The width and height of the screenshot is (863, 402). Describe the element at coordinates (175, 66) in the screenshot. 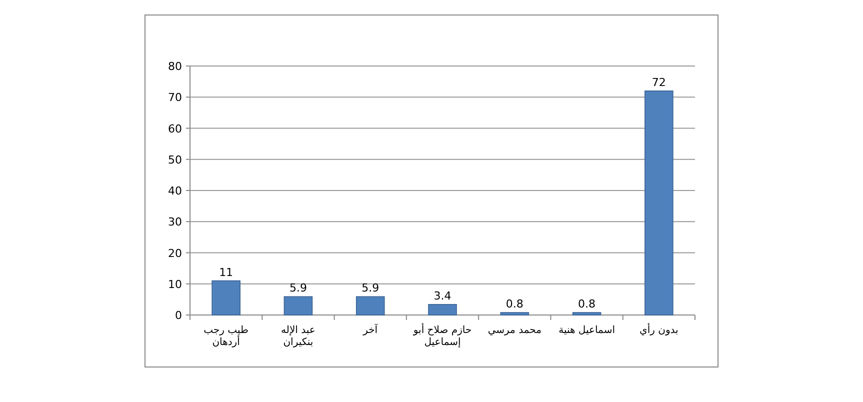

I see `y-tick-label: 80` at that location.